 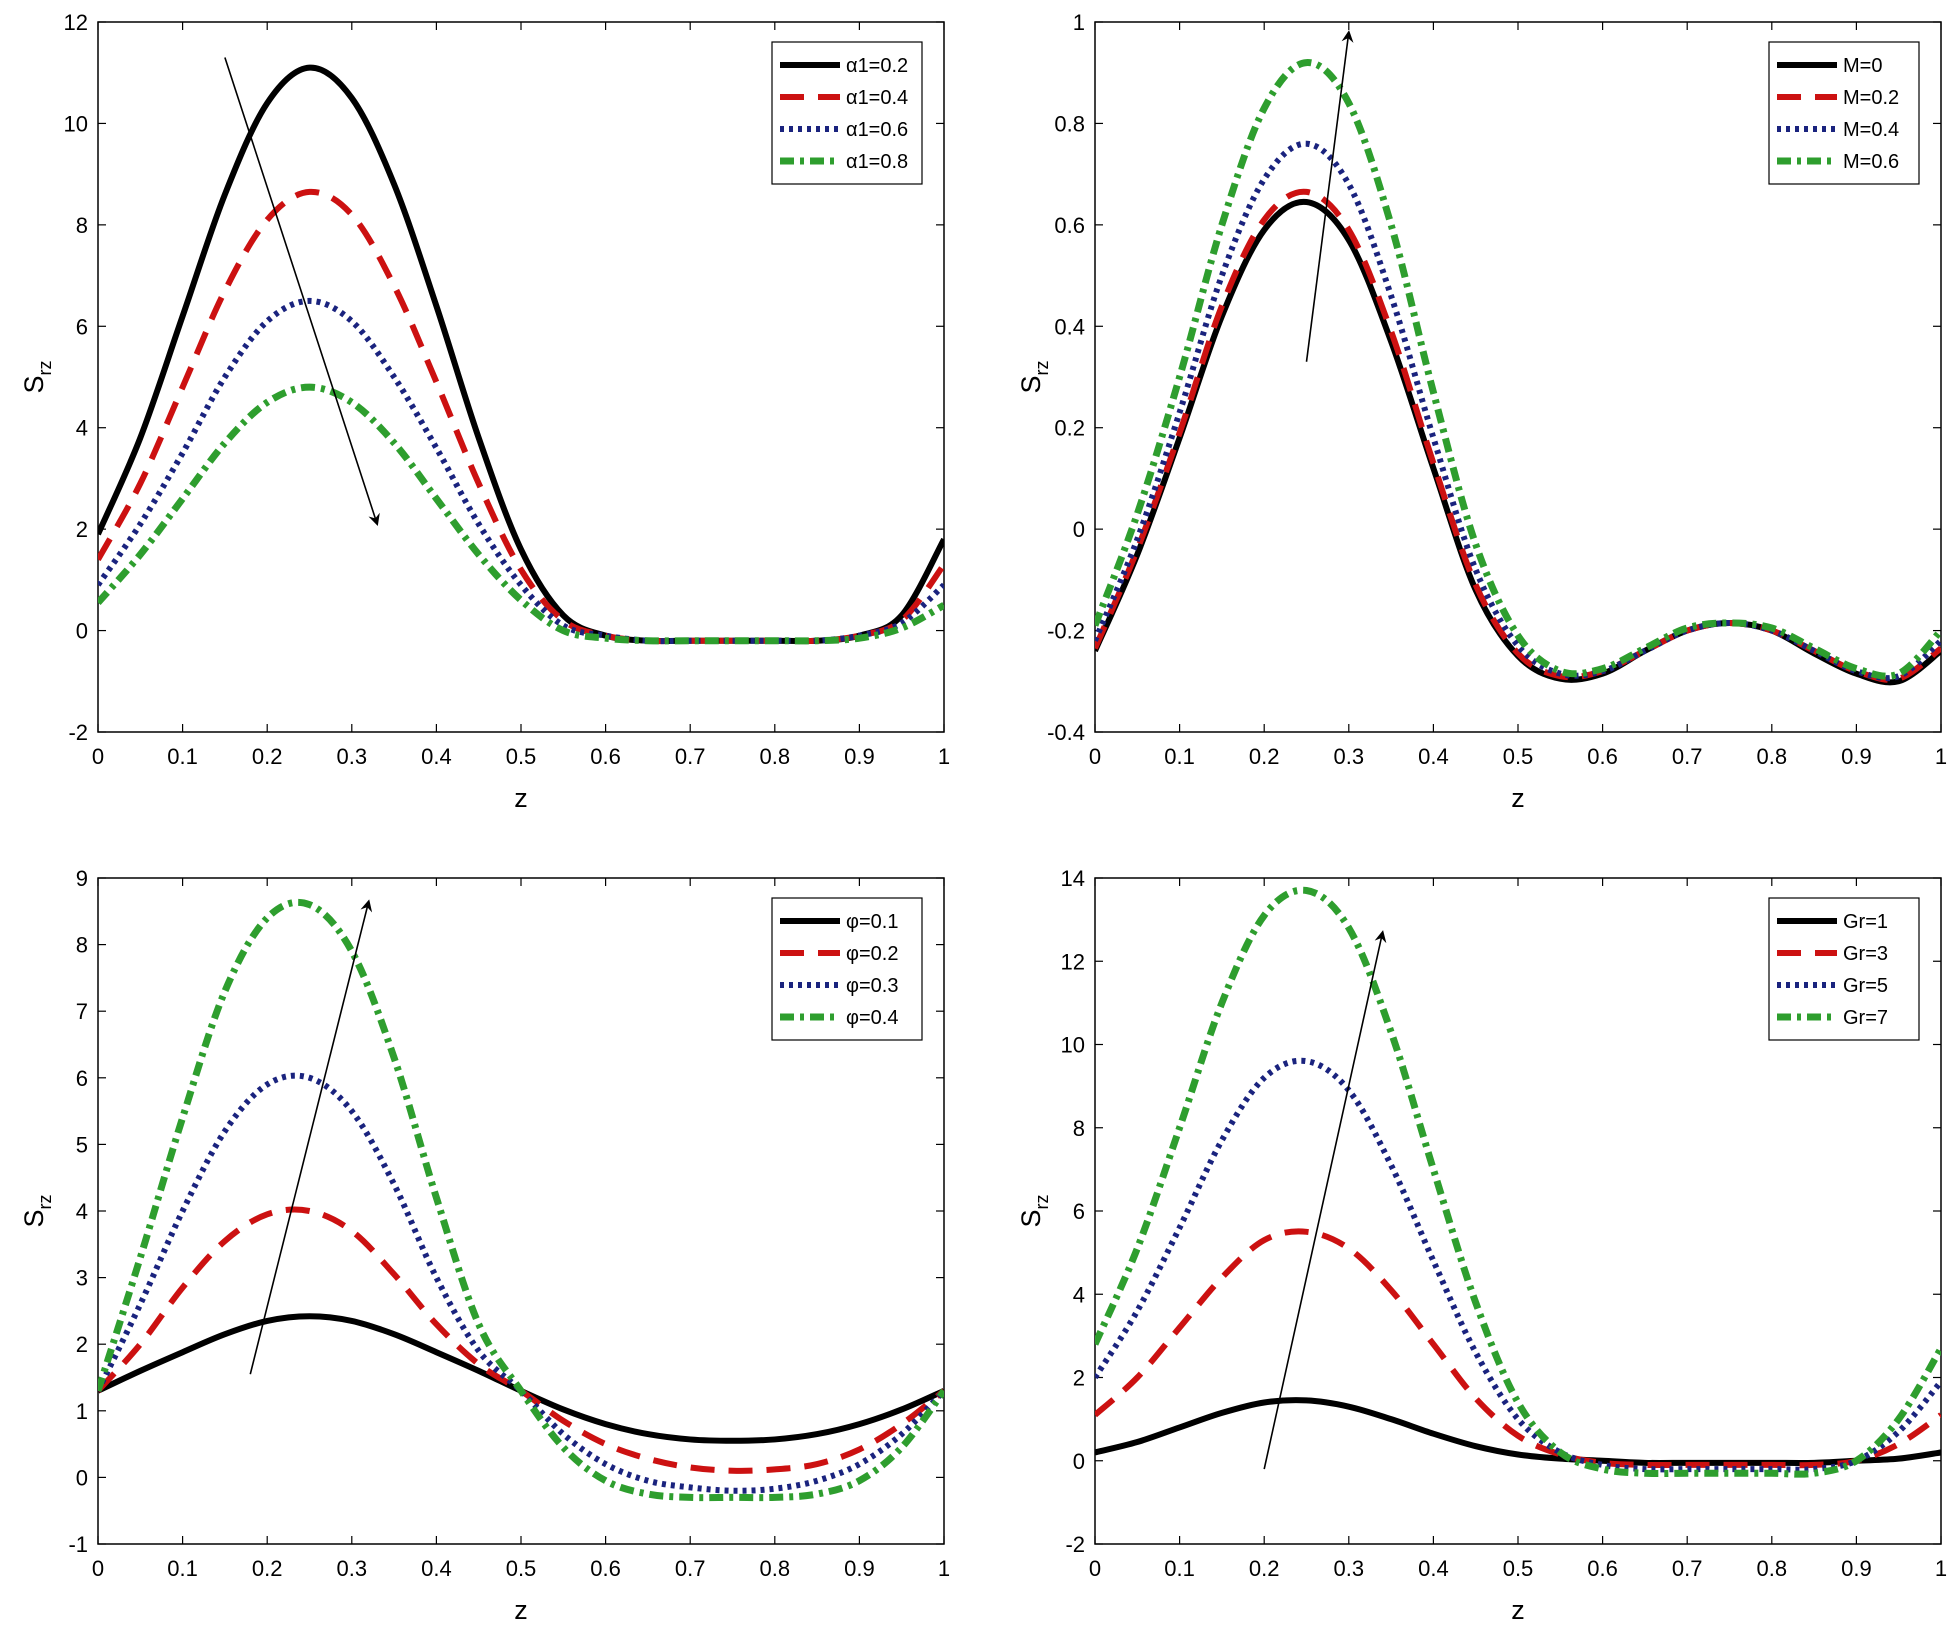 What do you see at coordinates (82, 1144) in the screenshot?
I see `y-tick-label: 5` at bounding box center [82, 1144].